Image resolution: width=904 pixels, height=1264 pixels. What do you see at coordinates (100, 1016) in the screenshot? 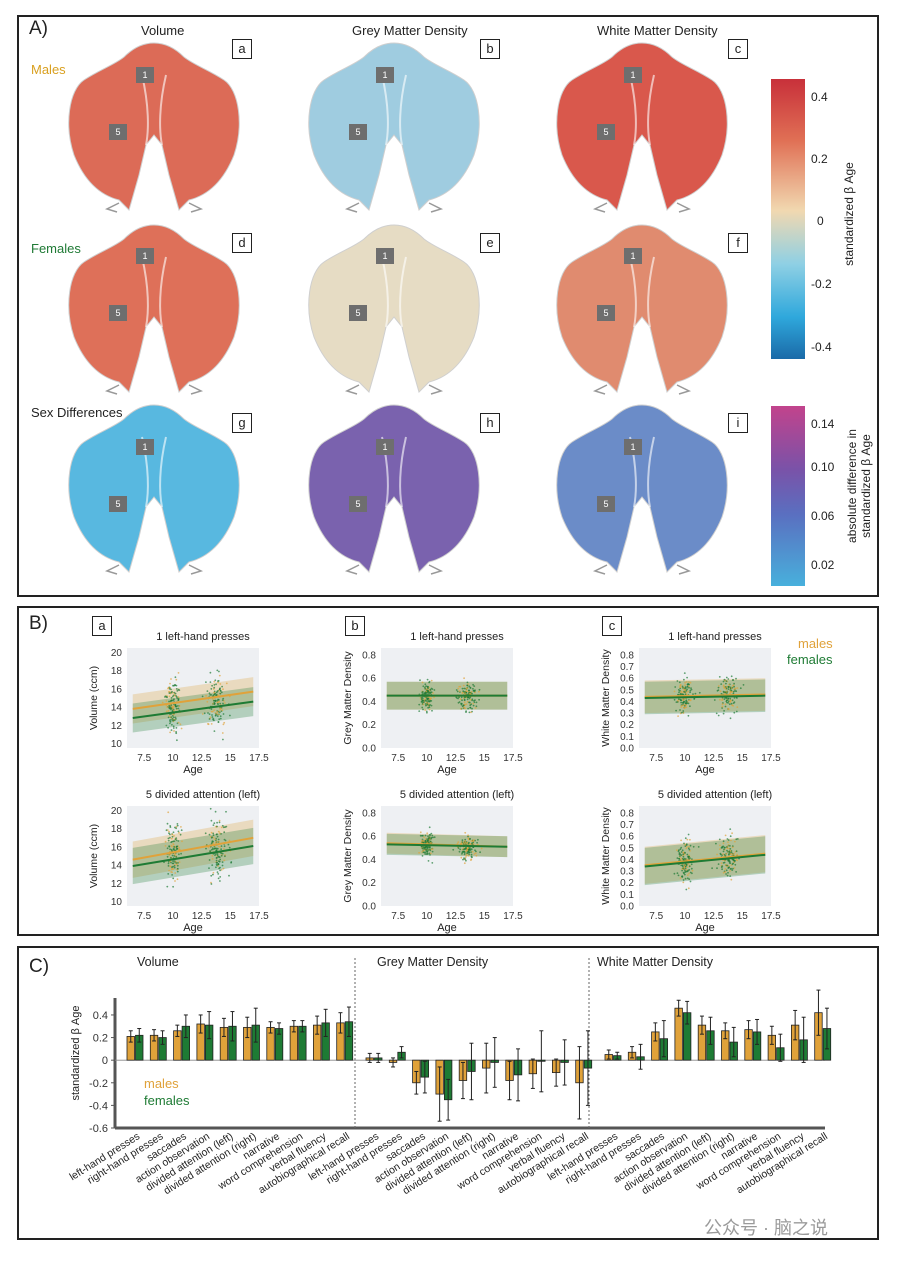
I see `y-tick-label: 0.4` at bounding box center [100, 1016].